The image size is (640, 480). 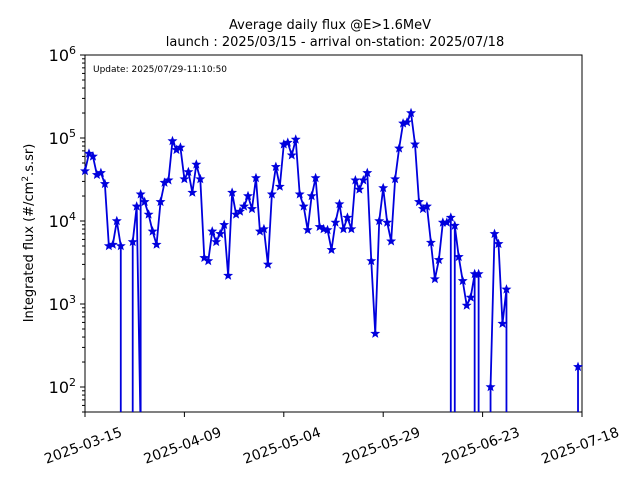 What do you see at coordinates (160, 70) in the screenshot?
I see `update-note: Update: 2025/07/29-11:10:50` at bounding box center [160, 70].